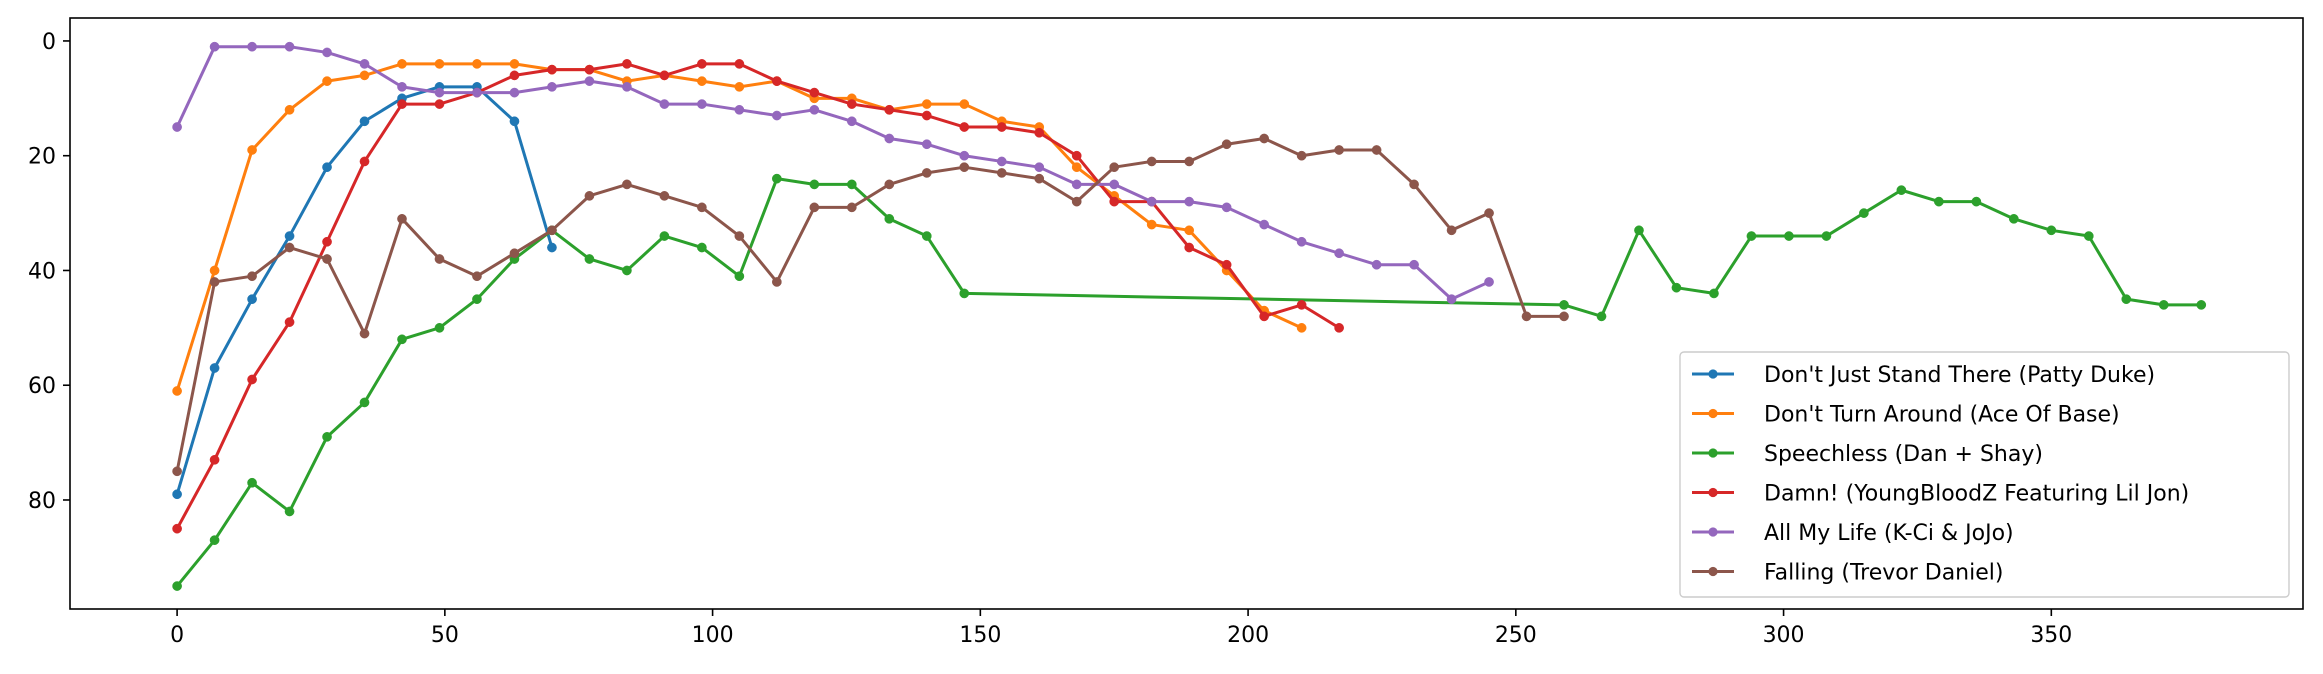  Describe the element at coordinates (42, 386) in the screenshot. I see `y-tick-label: 60` at that location.